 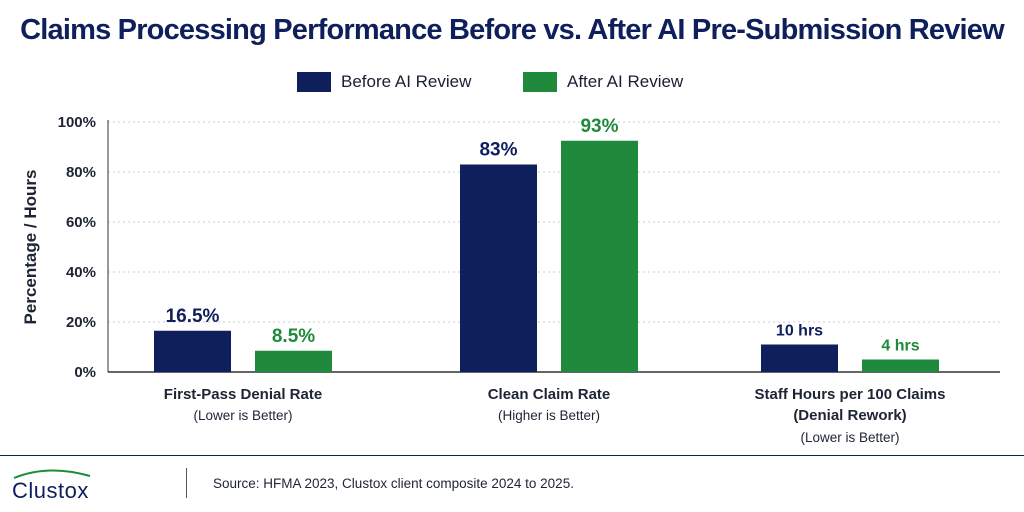 I want to click on data-label: 4 hrs, so click(x=900, y=346).